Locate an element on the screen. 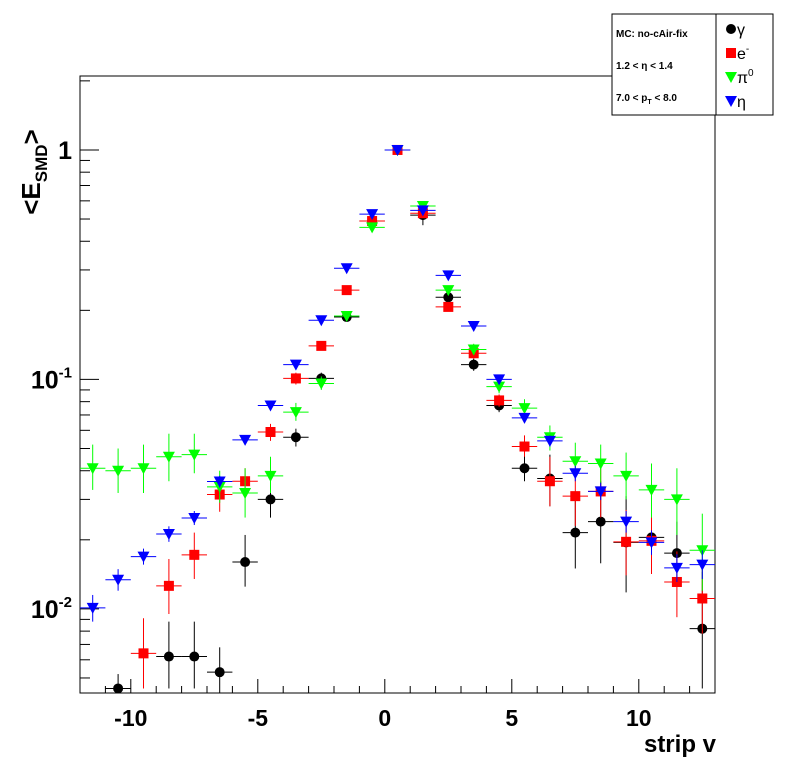  legend-label-text: e is located at coordinates (741, 54).